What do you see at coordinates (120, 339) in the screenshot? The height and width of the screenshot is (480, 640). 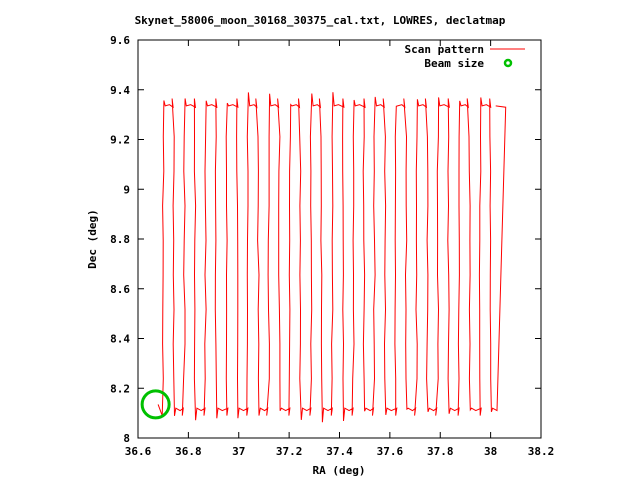 I see `y-tick-label: 8.4` at bounding box center [120, 339].